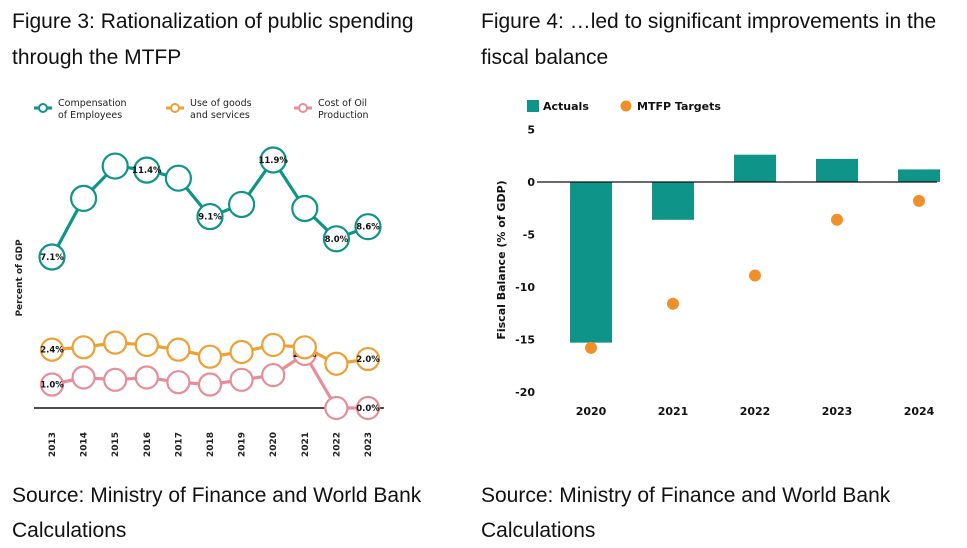 The width and height of the screenshot is (967, 548). Describe the element at coordinates (116, 444) in the screenshot. I see `x-tick-label: 2015` at that location.